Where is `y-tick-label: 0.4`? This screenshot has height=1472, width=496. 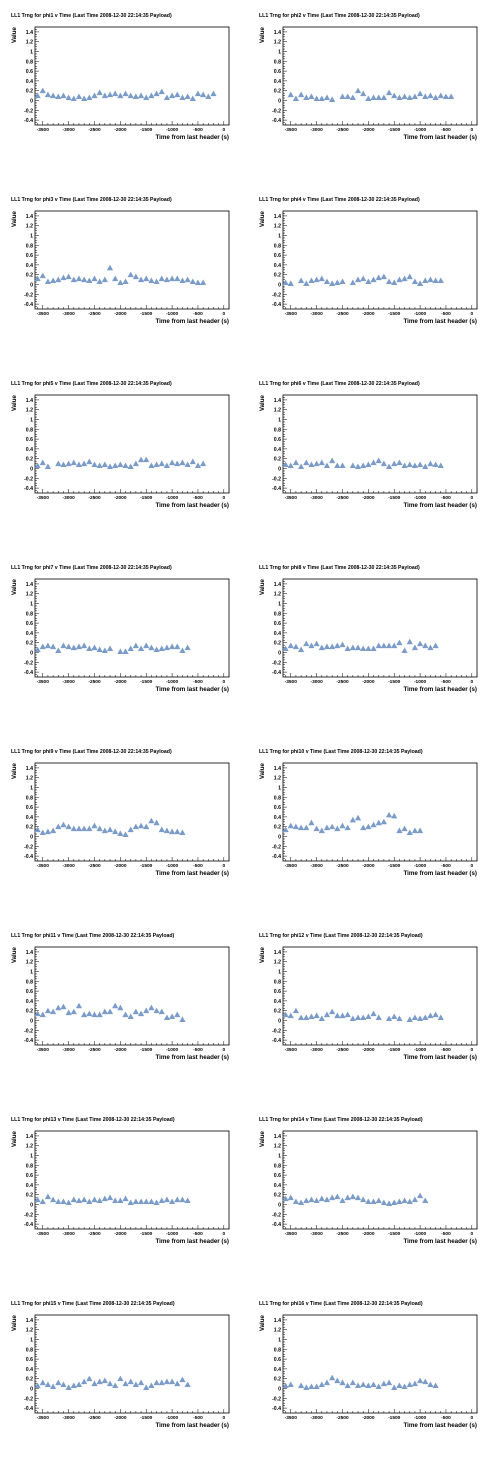 y-tick-label: 0.4 is located at coordinates (29, 450).